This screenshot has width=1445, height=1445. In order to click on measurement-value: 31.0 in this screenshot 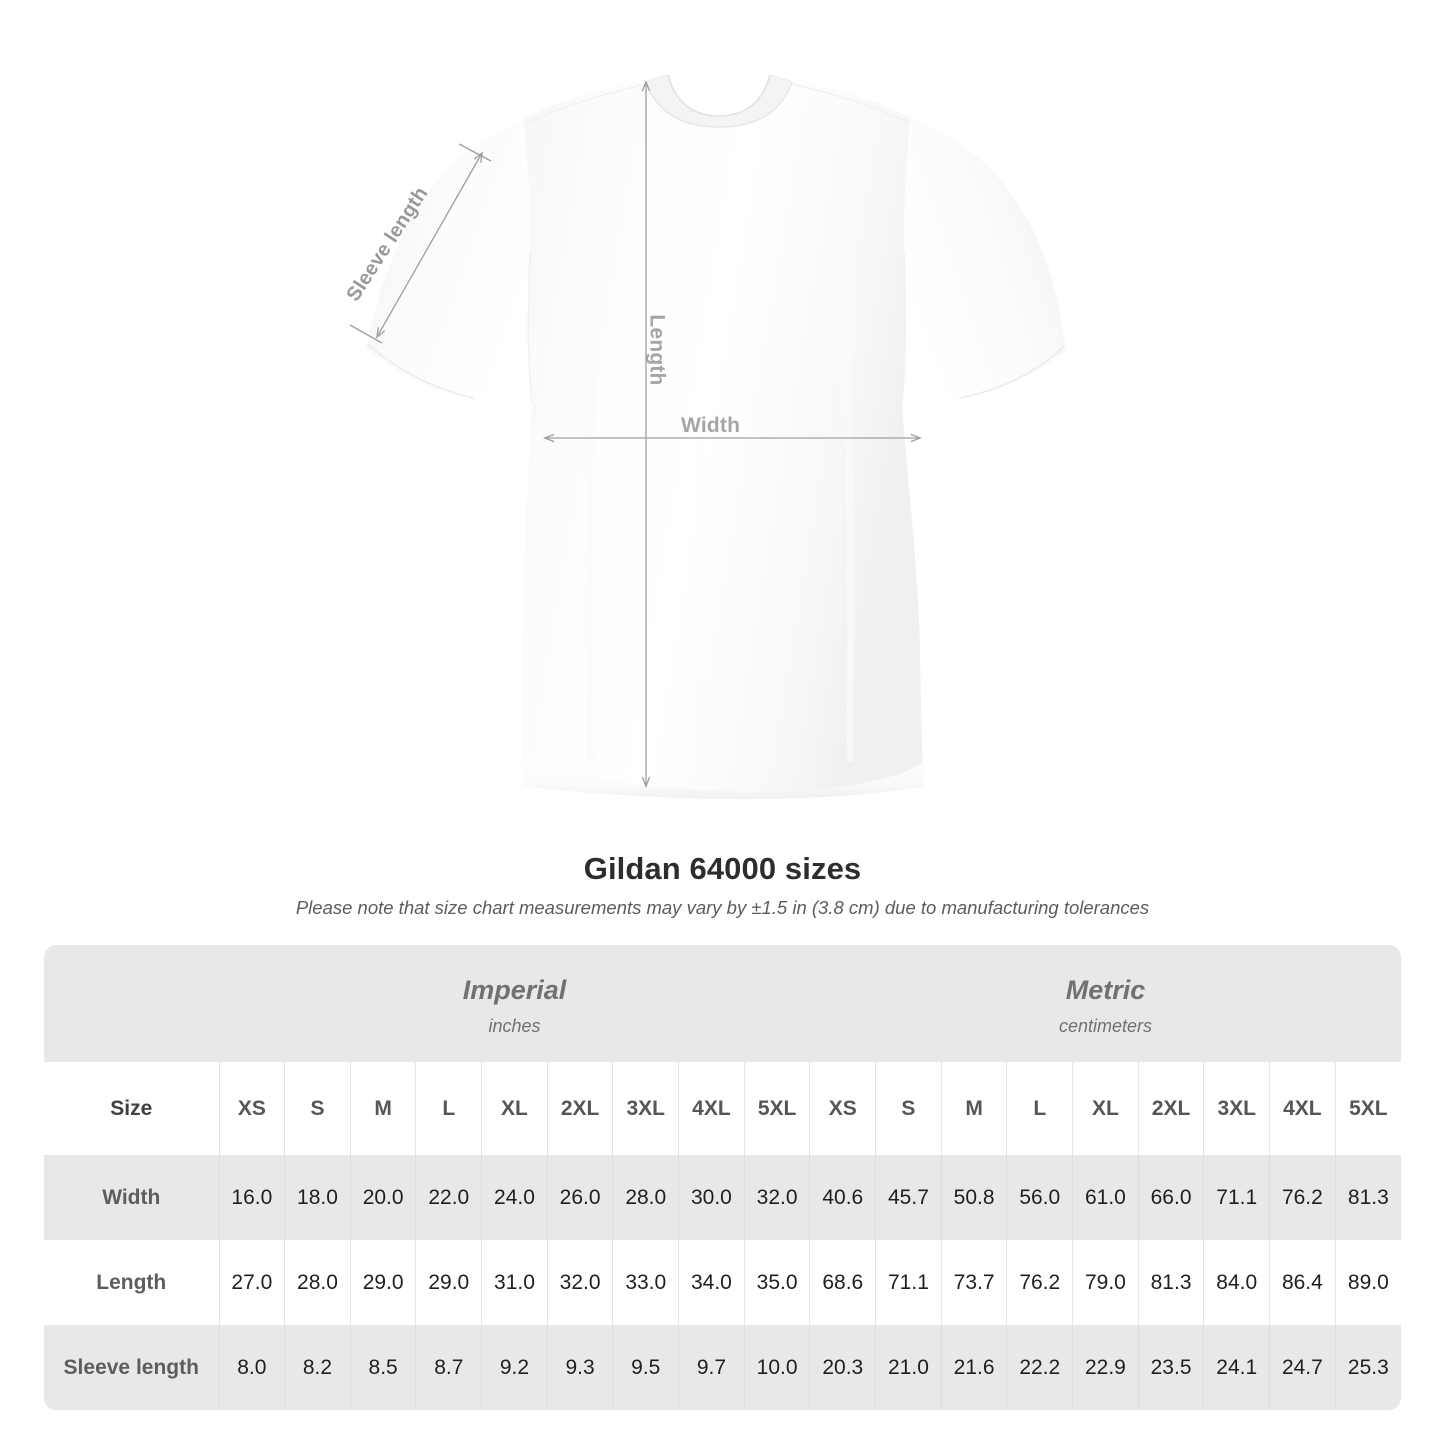, I will do `click(514, 1282)`.